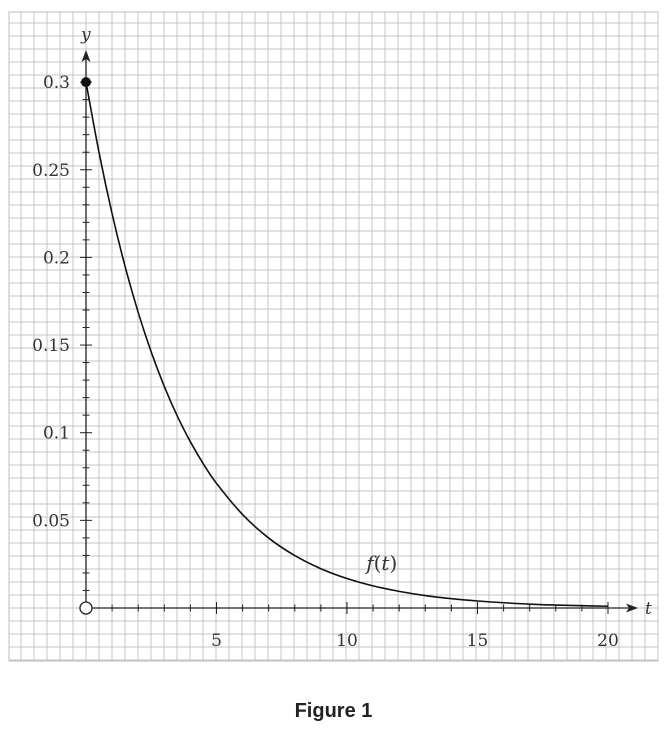 This screenshot has width=667, height=730. What do you see at coordinates (648, 609) in the screenshot?
I see `x-axis-label: t` at bounding box center [648, 609].